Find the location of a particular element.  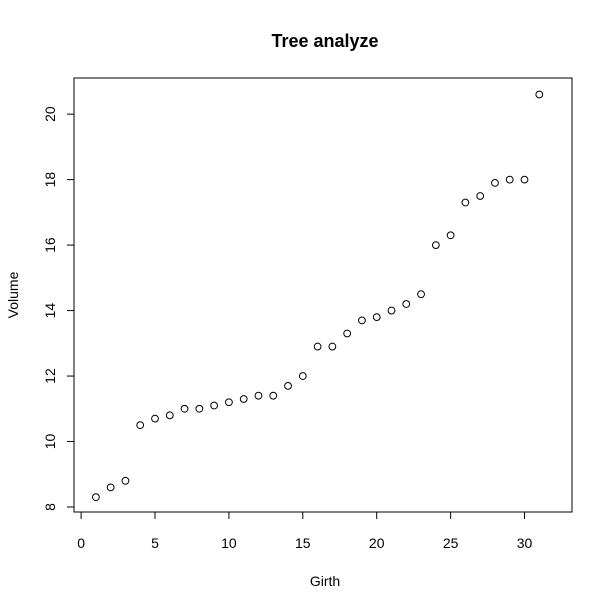

y-tick-label: 14 is located at coordinates (50, 311).